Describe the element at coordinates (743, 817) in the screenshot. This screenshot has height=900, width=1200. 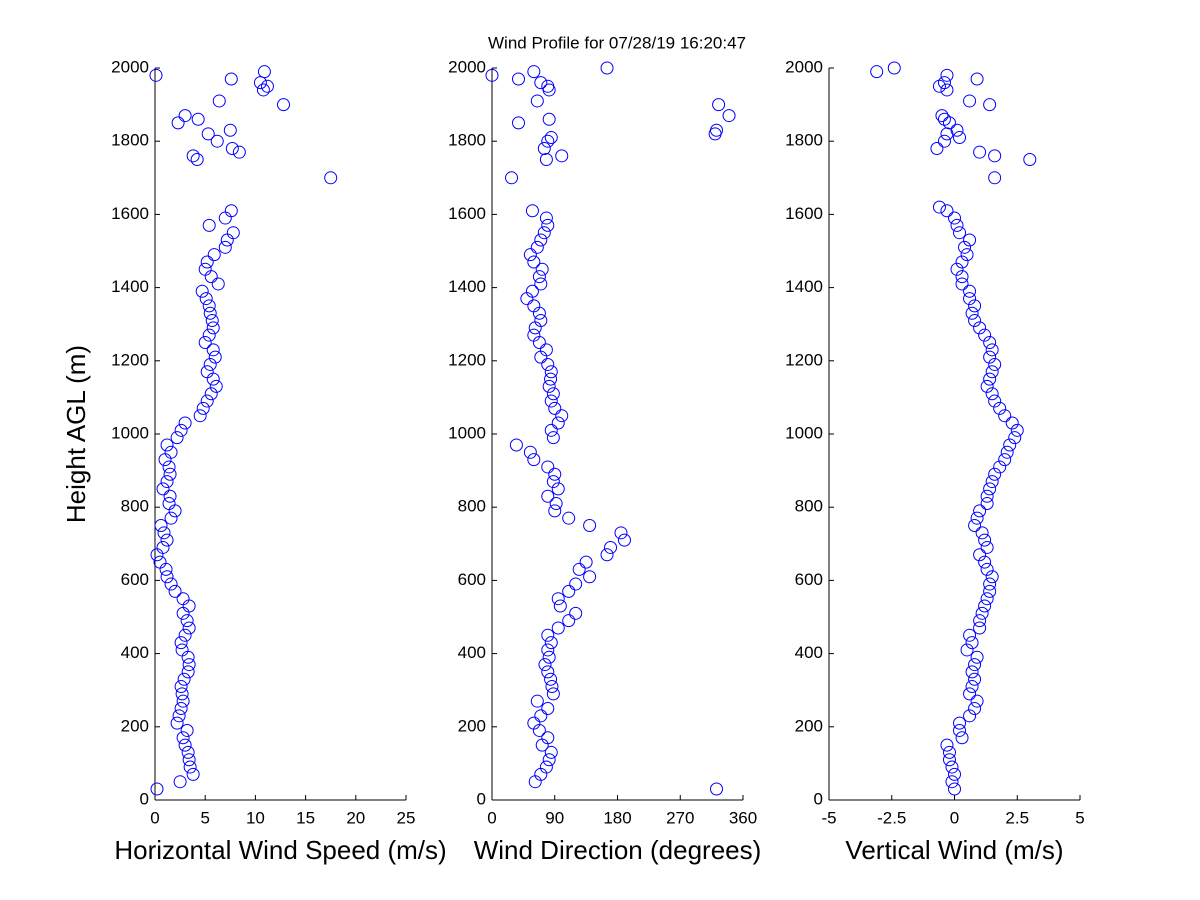
I see `x-tick-label: 360` at that location.